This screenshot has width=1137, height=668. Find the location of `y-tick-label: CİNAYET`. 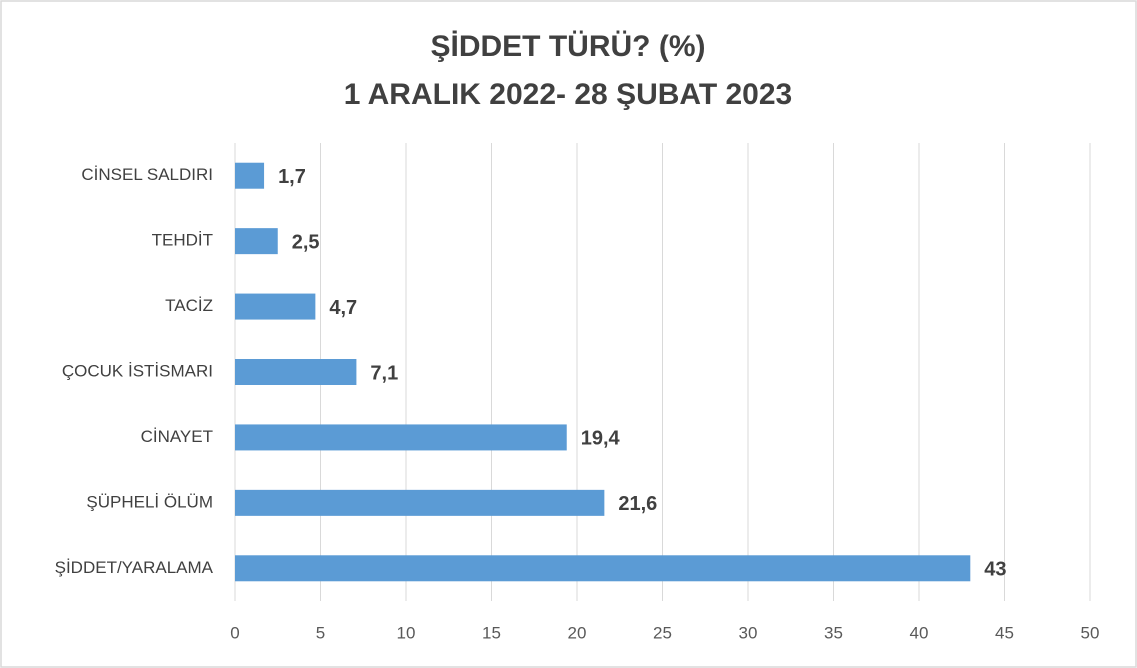

y-tick-label: CİNAYET is located at coordinates (177, 436).